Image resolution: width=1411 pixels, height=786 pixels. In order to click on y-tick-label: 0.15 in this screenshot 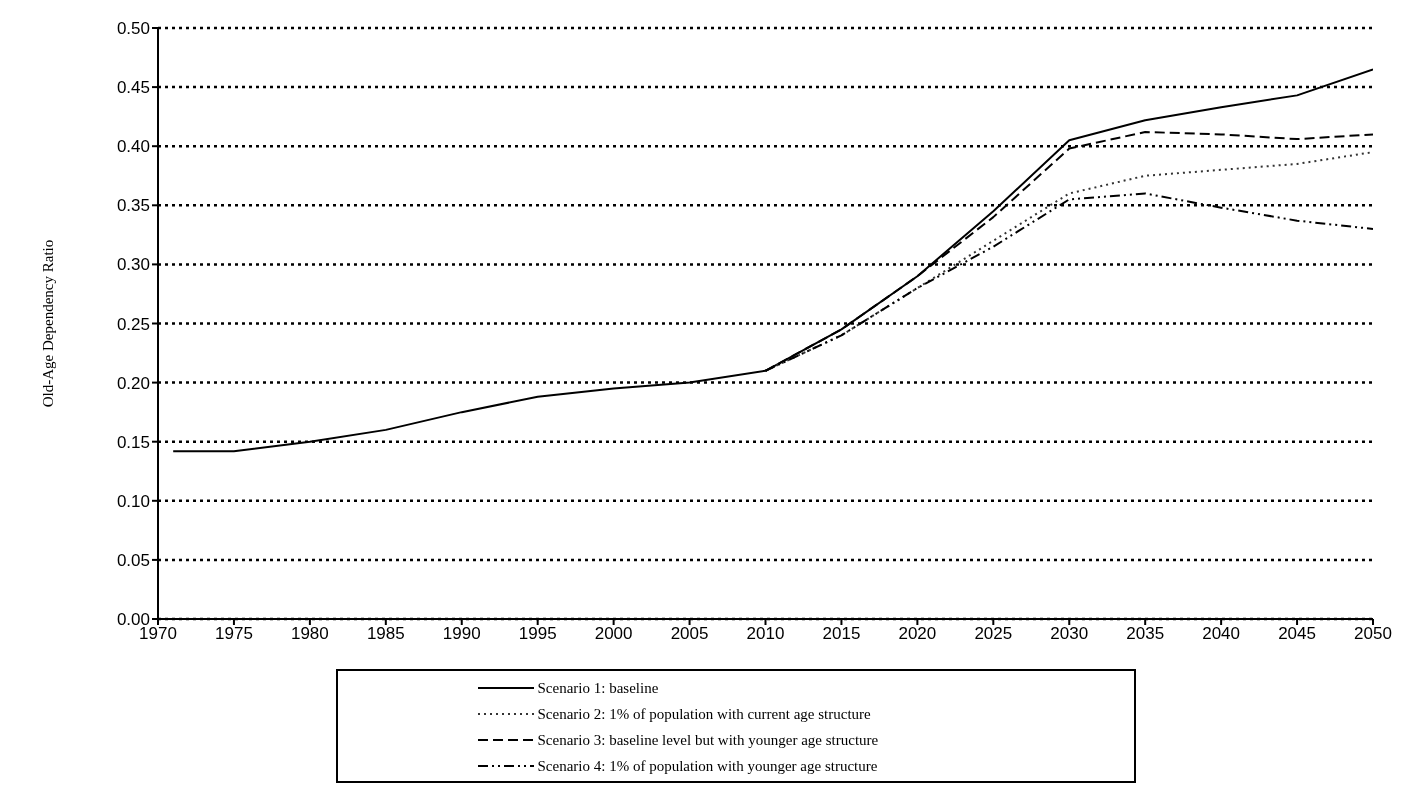, I will do `click(133, 442)`.